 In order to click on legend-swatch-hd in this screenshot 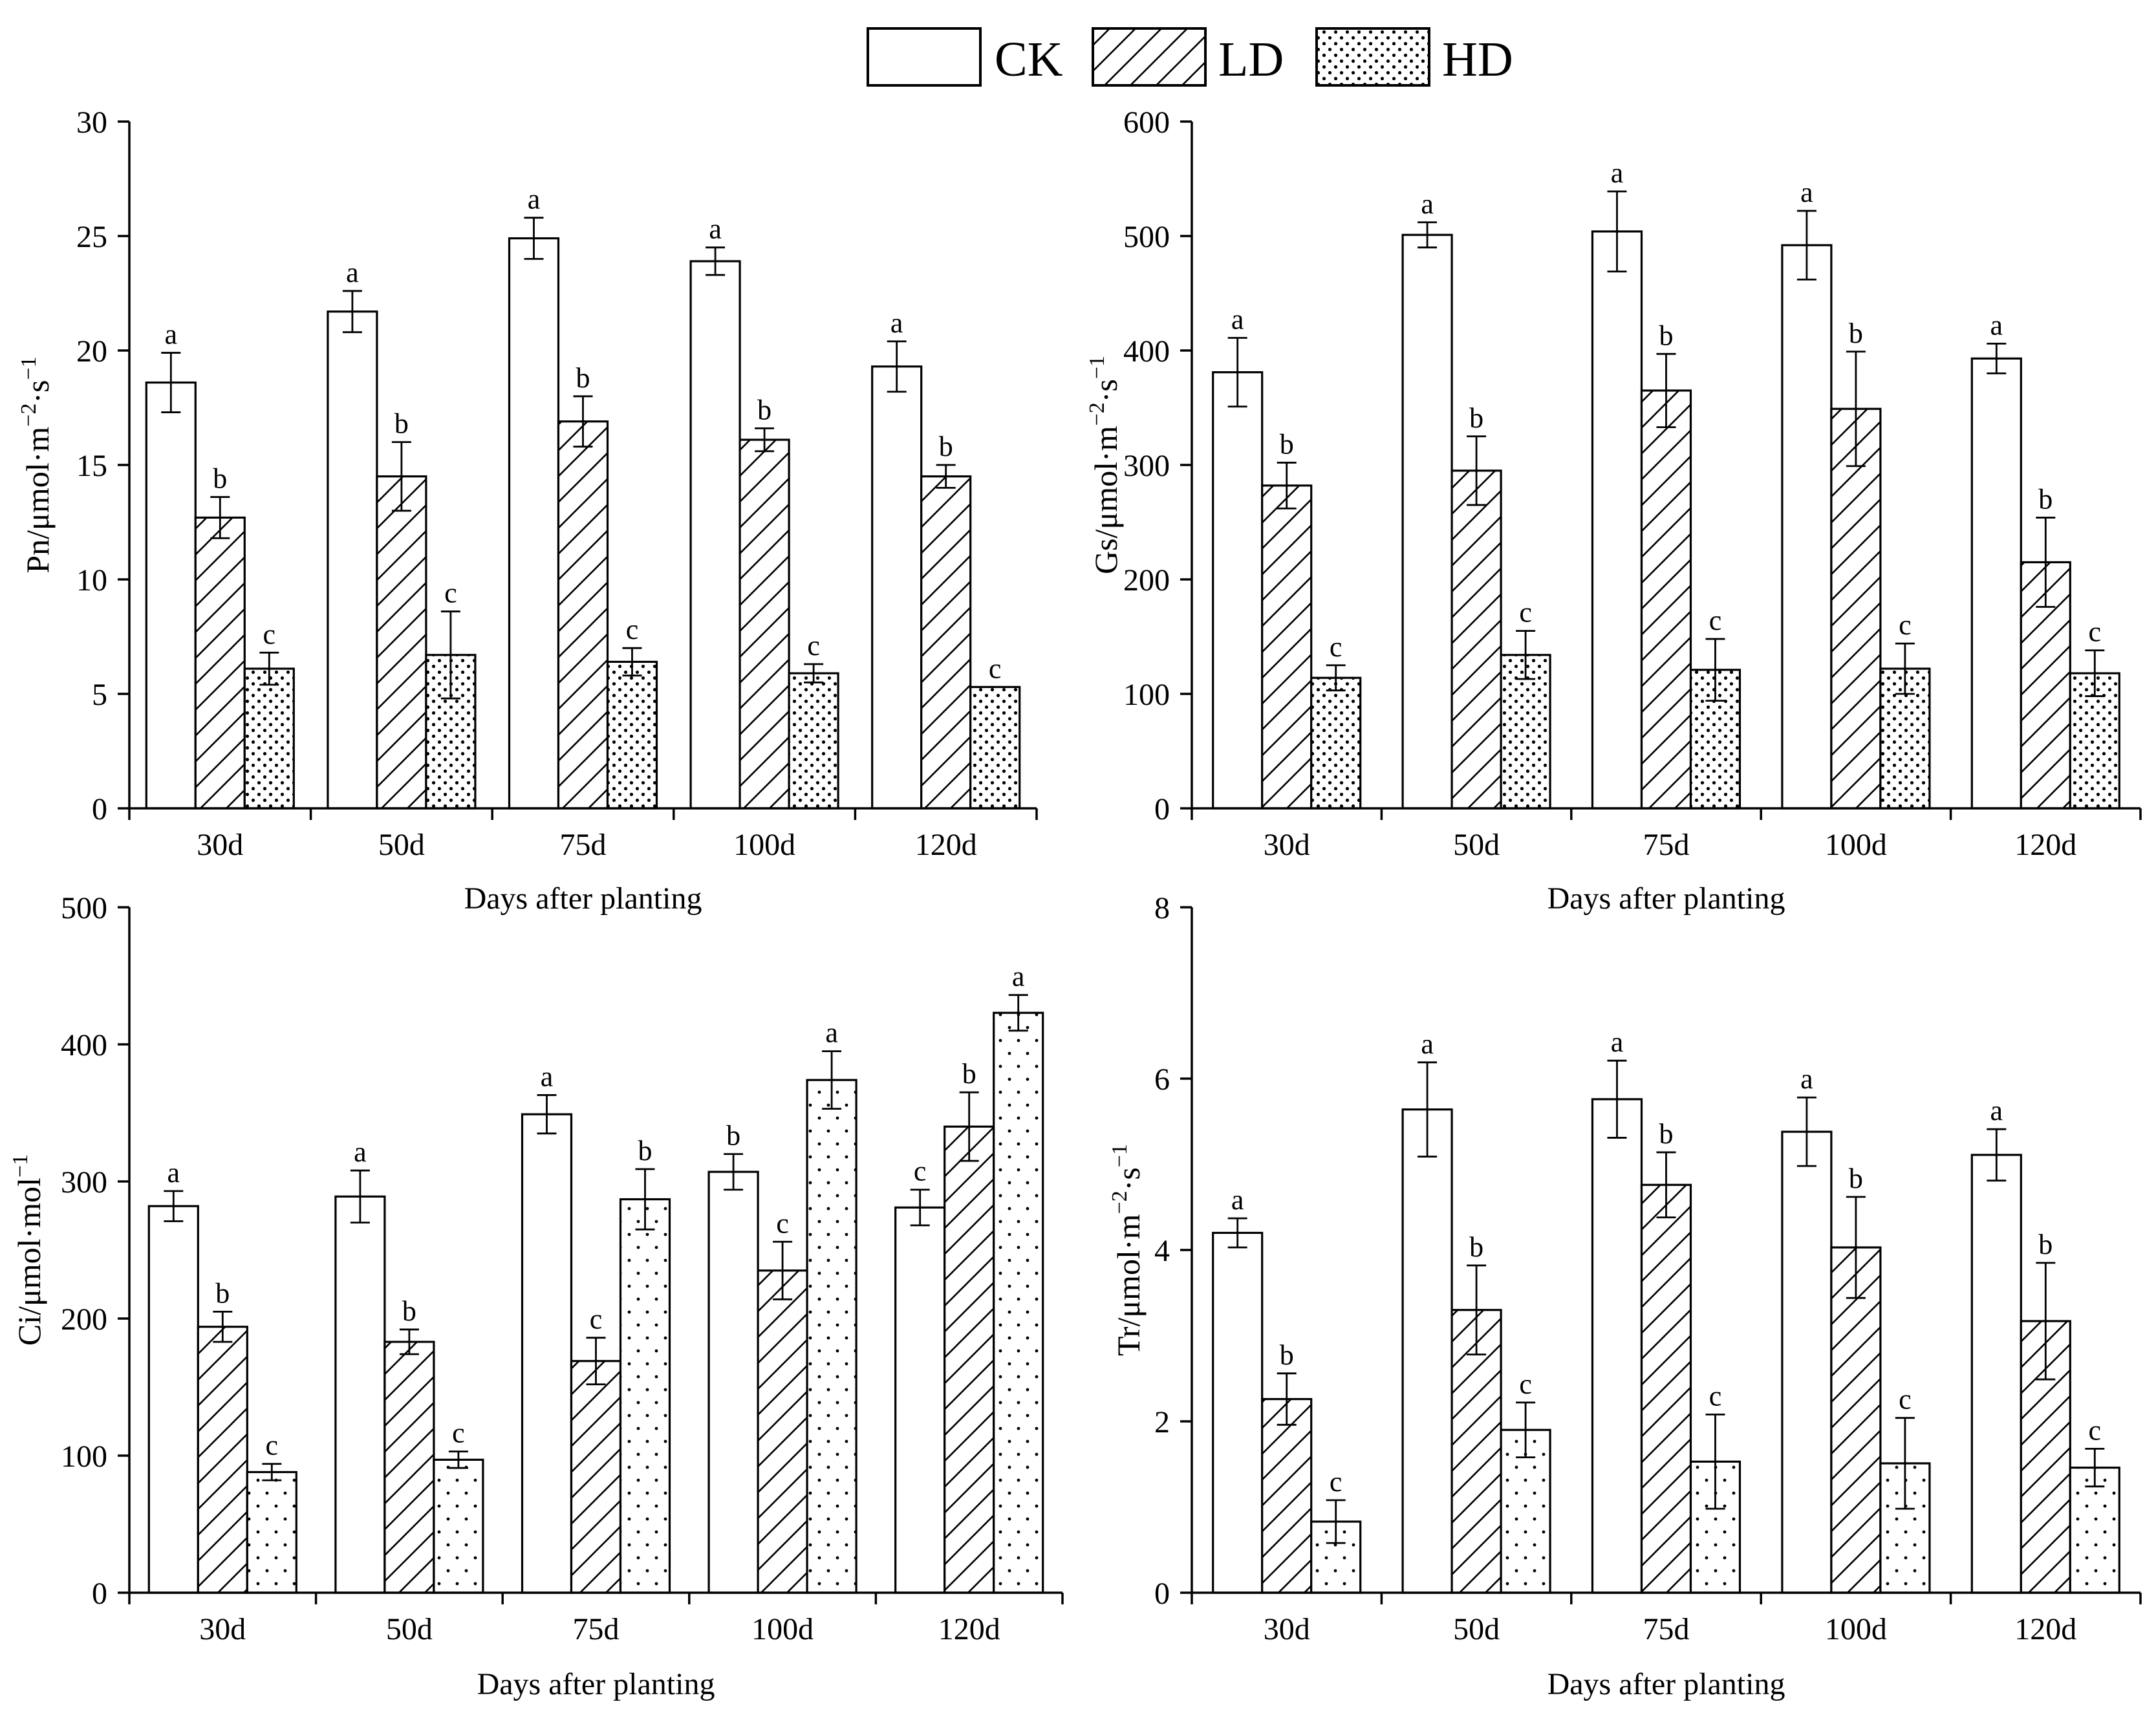, I will do `click(1373, 57)`.